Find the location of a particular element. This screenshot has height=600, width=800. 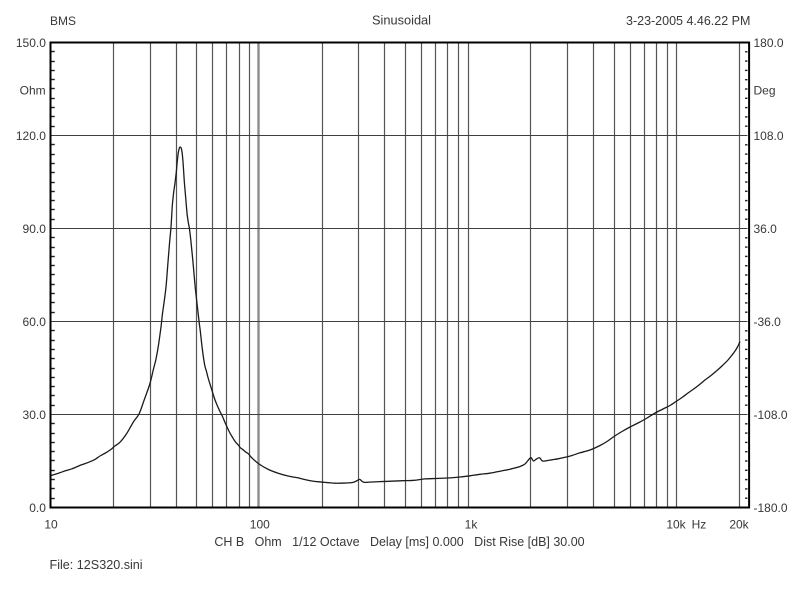

svg-text: Ohm is located at coordinates (33, 90).